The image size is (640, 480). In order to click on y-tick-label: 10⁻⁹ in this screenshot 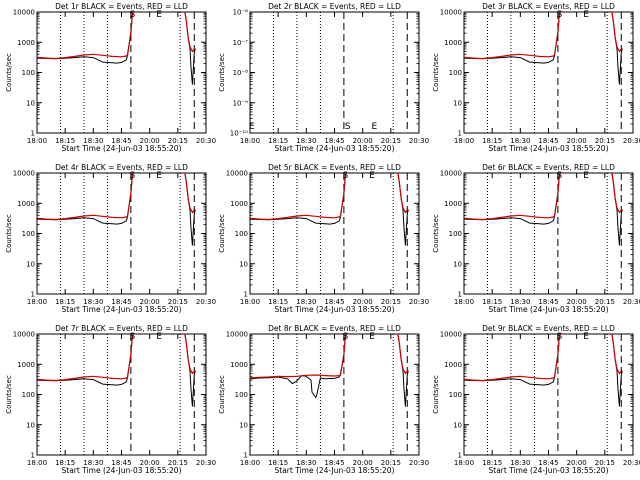, I will do `click(241, 103)`.